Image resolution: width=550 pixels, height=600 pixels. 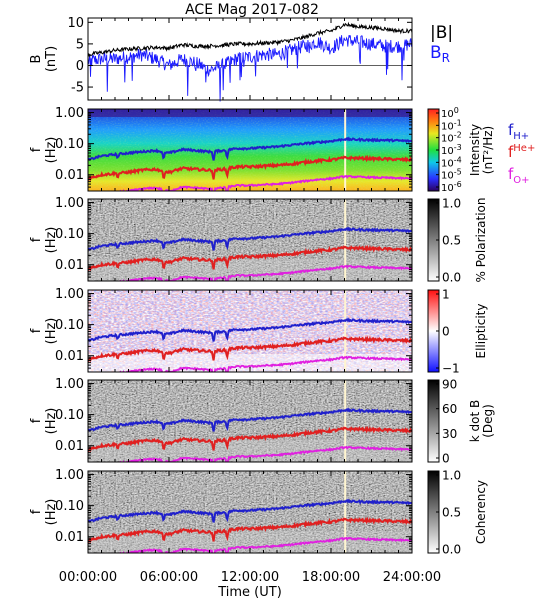 I want to click on panel-coherency-colorbar-tick-label: 1.0, so click(x=451, y=476).